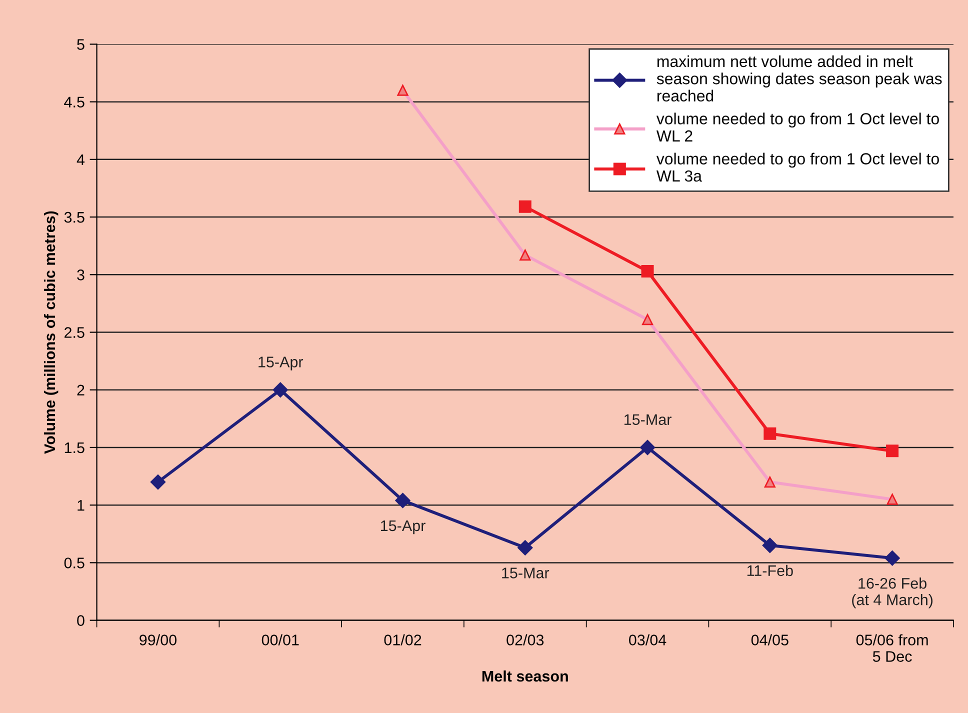 This screenshot has height=713, width=968. I want to click on annotation: 11-Feb, so click(770, 570).